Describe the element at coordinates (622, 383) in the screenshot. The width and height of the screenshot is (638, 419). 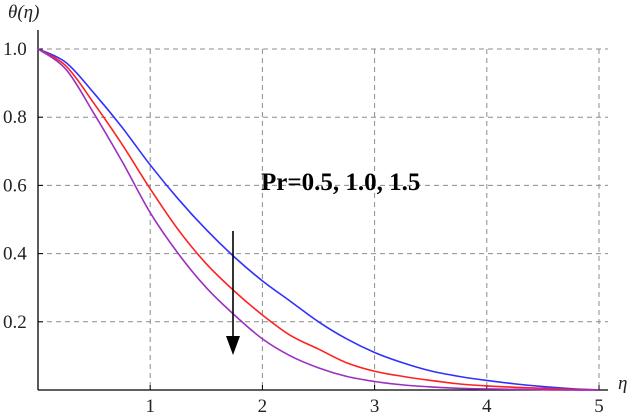
I see `x-axis-title: η` at that location.